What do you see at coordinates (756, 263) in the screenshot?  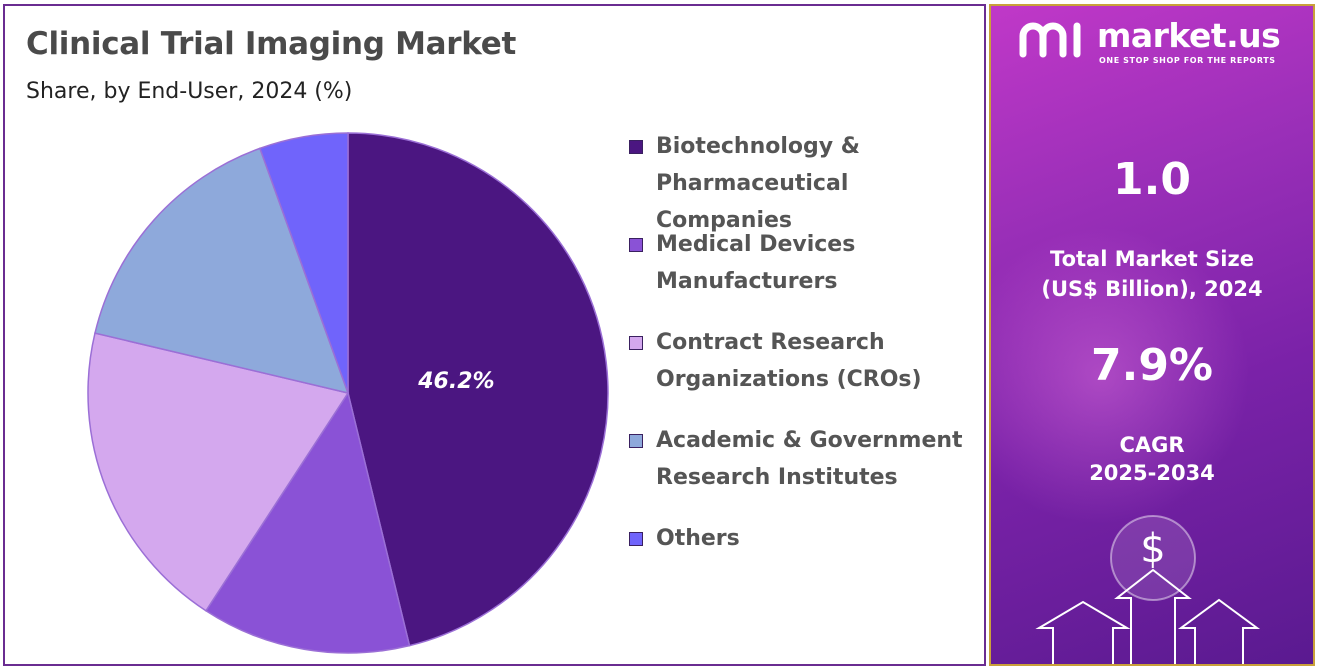 I see `legend-label: Medical Devices Manufacturers` at bounding box center [756, 263].